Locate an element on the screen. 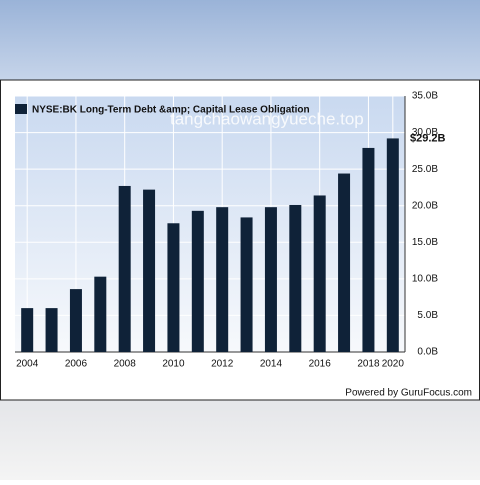  x-tick-label: 2008 is located at coordinates (125, 364).